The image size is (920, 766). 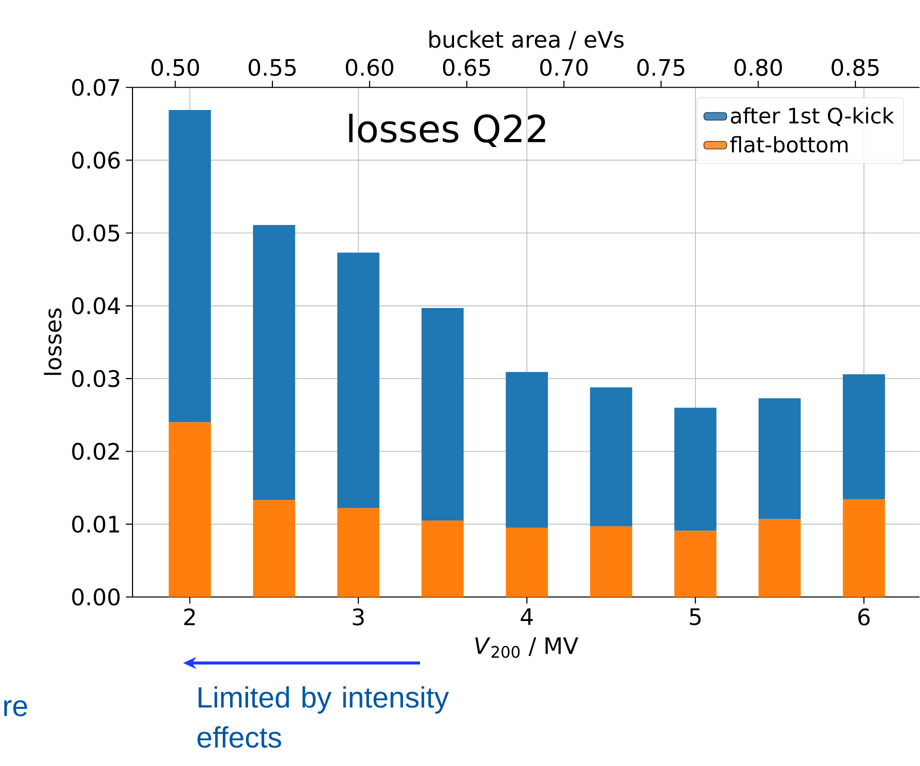 What do you see at coordinates (789, 144) in the screenshot?
I see `legend-label: flat-bottom` at bounding box center [789, 144].